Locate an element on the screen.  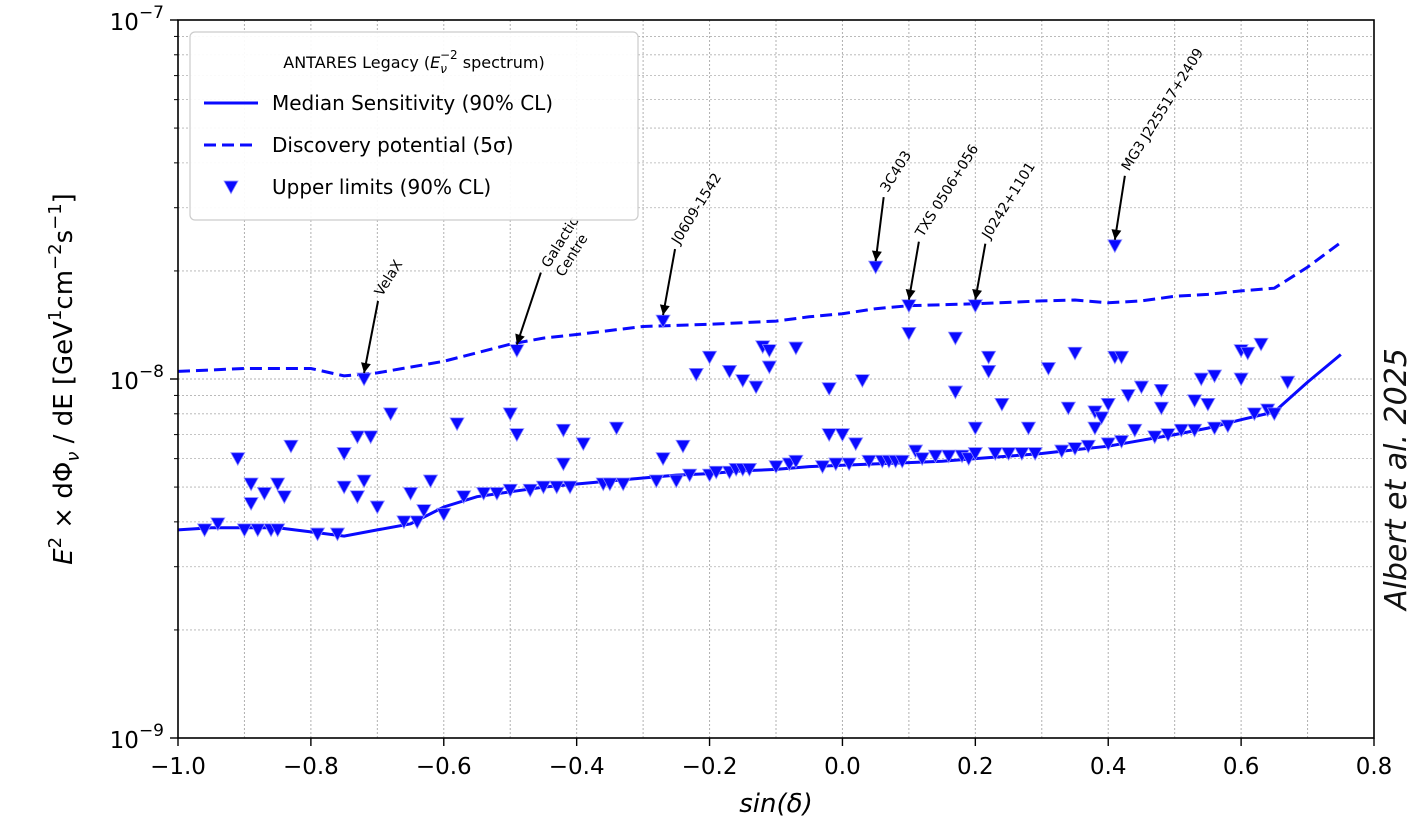
legend-entry-upper-limits: Upper limits (90% CL) is located at coordinates (381, 187).